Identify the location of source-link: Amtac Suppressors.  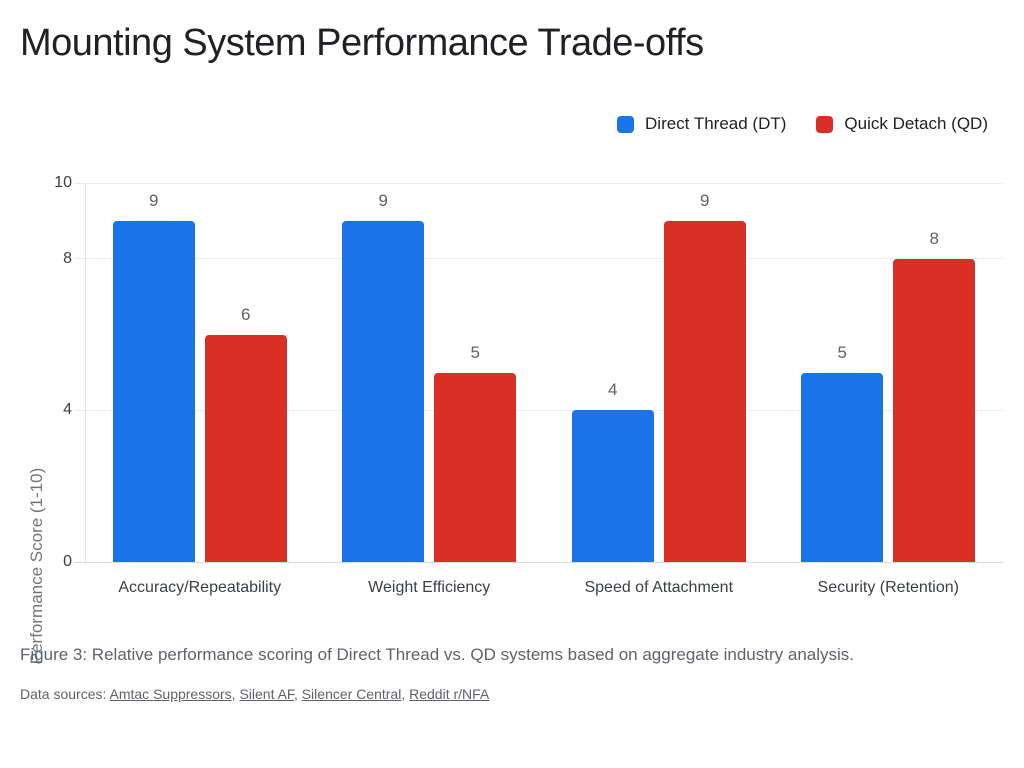
(170, 694).